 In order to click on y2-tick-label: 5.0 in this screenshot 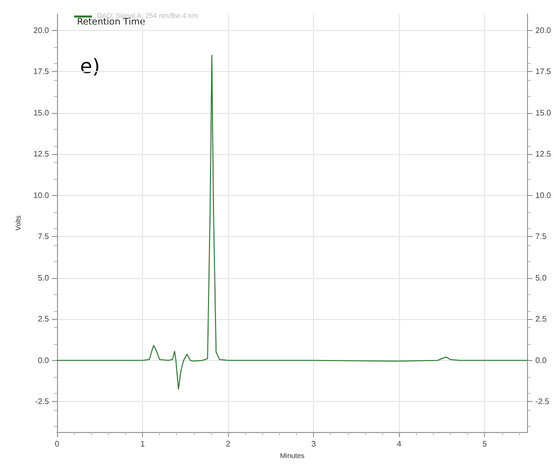, I will do `click(541, 277)`.